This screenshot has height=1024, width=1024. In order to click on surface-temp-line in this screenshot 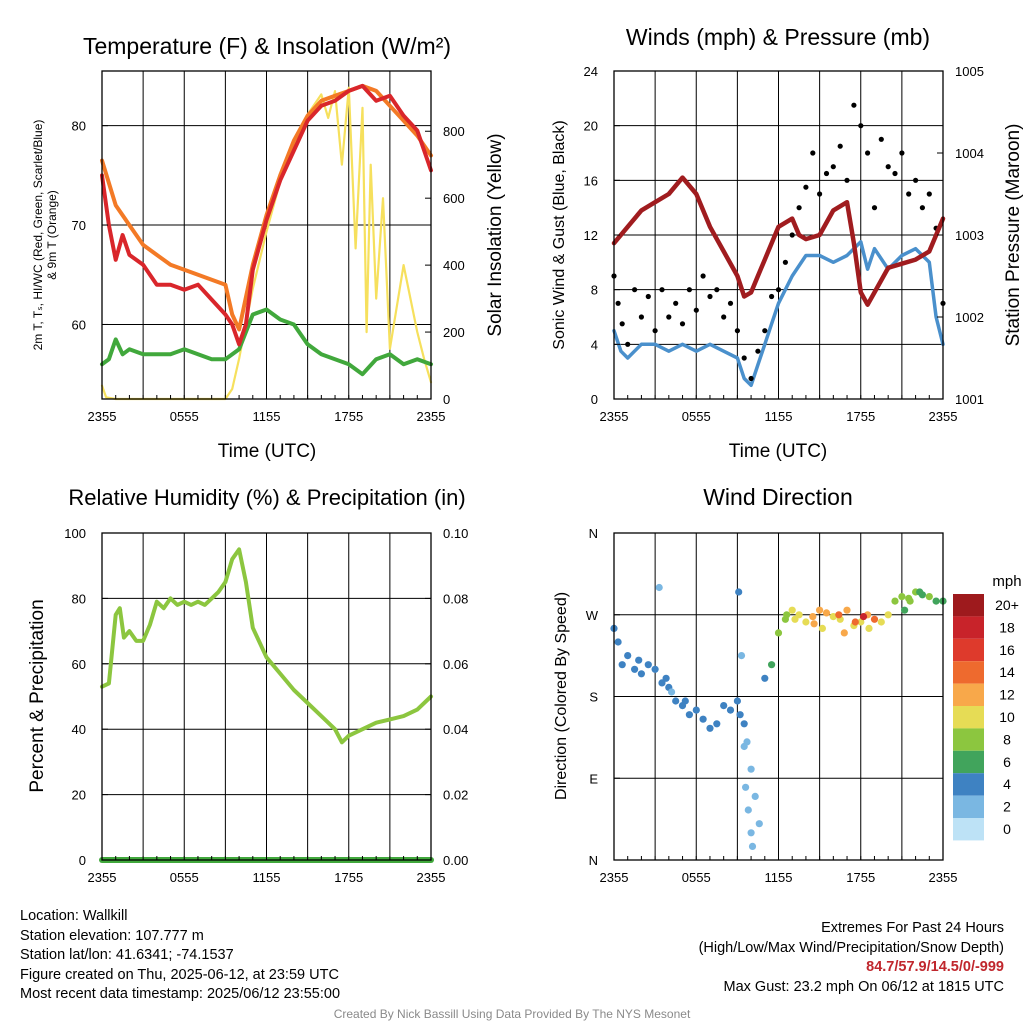, I will do `click(266, 342)`.